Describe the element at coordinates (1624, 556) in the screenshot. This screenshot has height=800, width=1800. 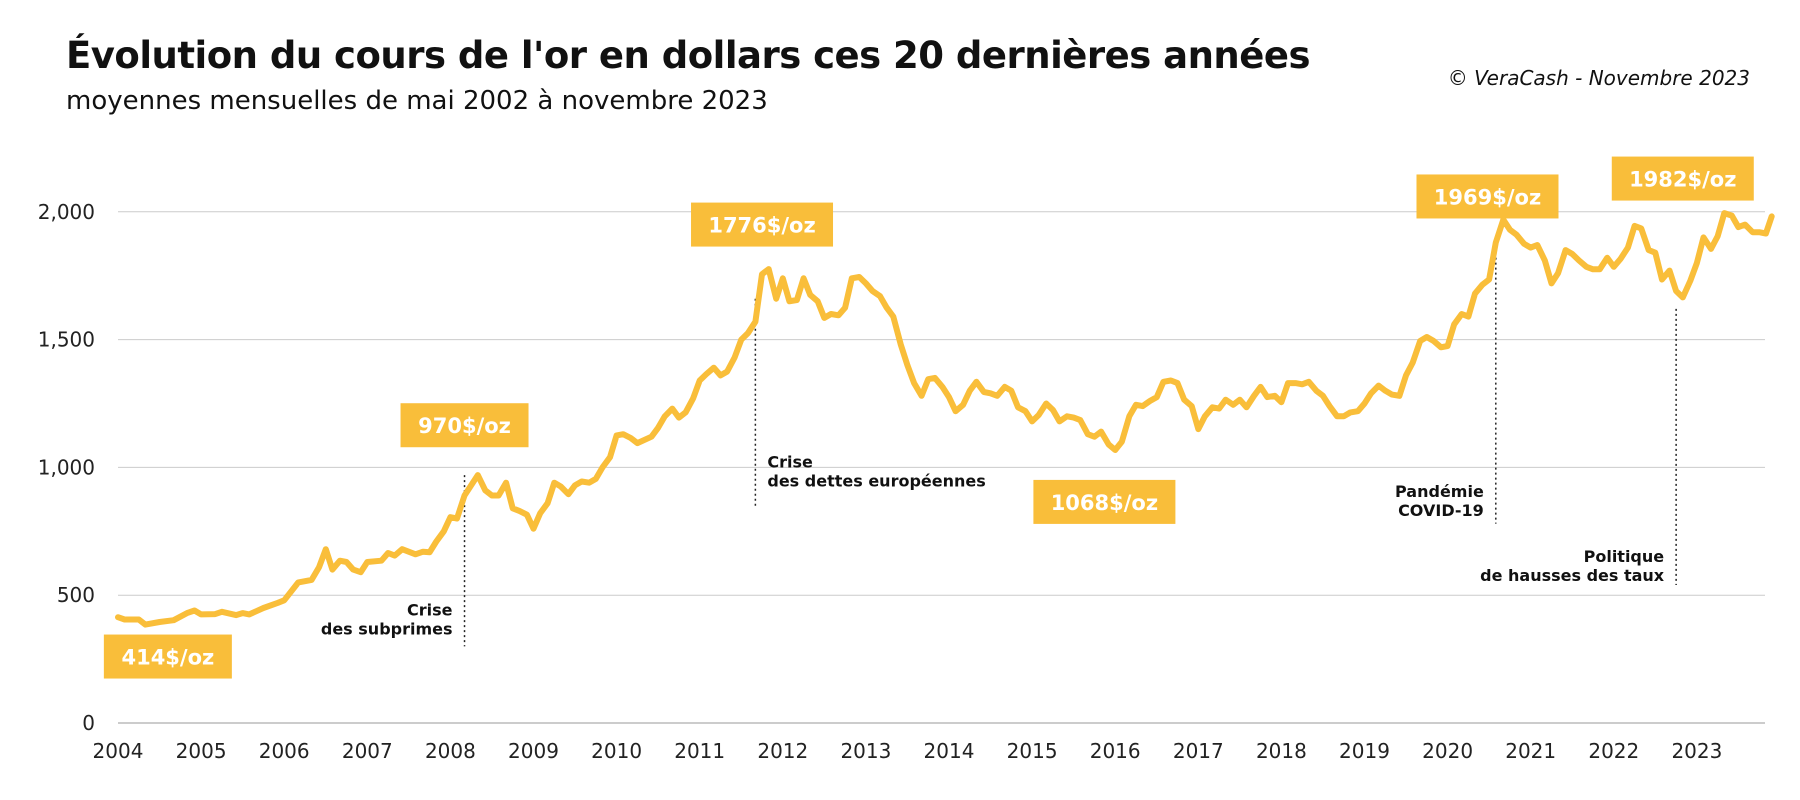
I see `annotation-text: Politique` at that location.